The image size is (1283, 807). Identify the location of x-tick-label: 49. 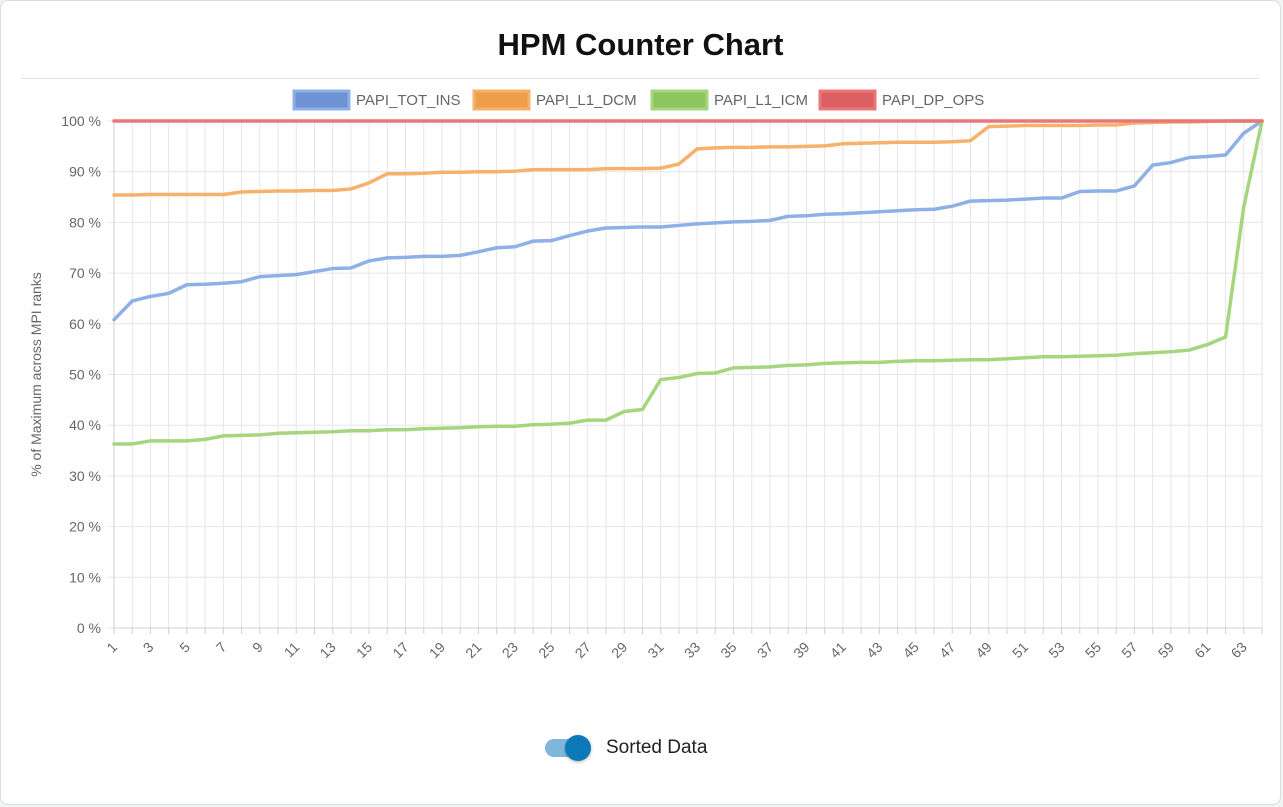
(983, 650).